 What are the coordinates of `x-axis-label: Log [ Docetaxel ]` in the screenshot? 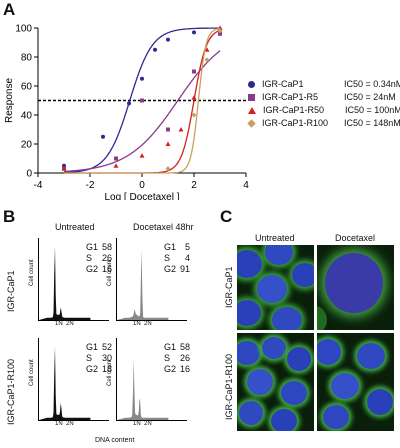 It's located at (141, 196).